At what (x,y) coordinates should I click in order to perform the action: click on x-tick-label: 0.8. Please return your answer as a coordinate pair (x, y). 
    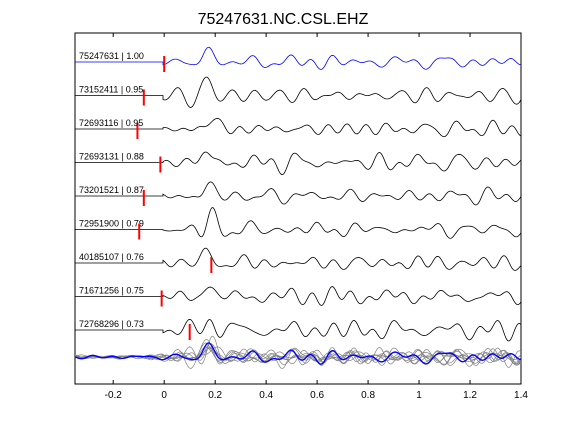
    Looking at the image, I should click on (368, 395).